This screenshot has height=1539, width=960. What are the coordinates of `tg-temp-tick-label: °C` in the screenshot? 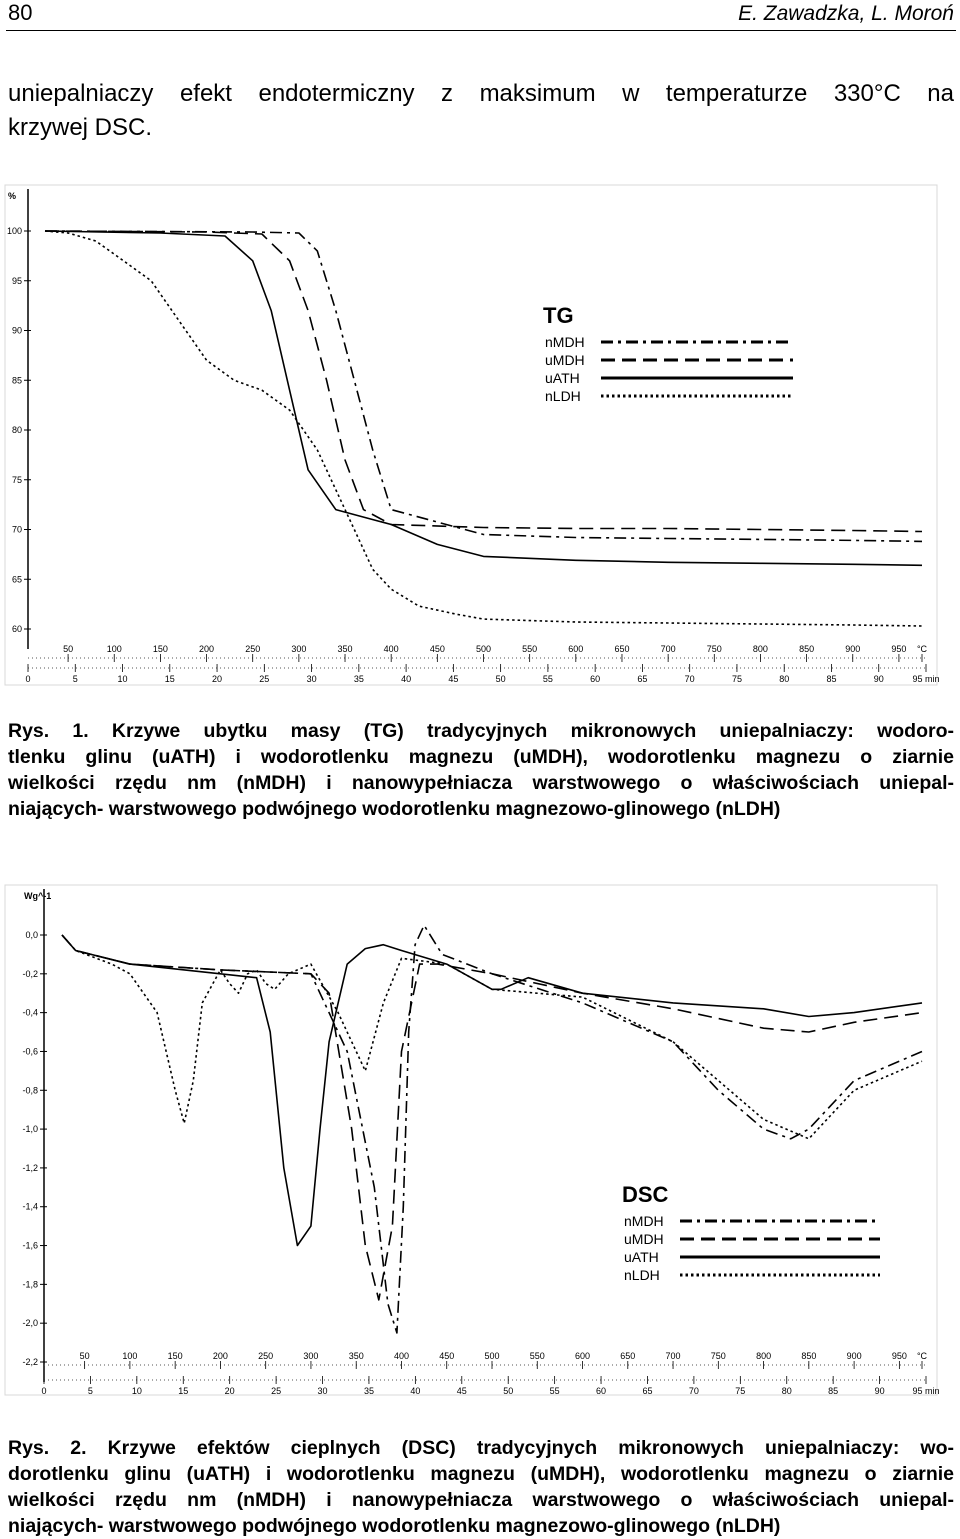 It's located at (922, 649).